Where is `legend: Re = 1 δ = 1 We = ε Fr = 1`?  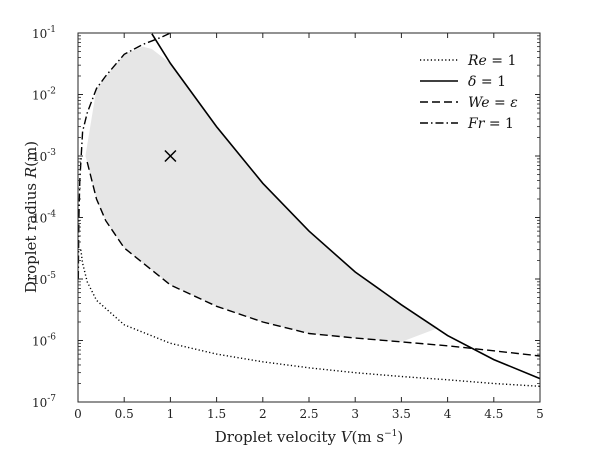
legend: Re = 1 δ = 1 We = ε Fr = 1 is located at coordinates (469, 92).